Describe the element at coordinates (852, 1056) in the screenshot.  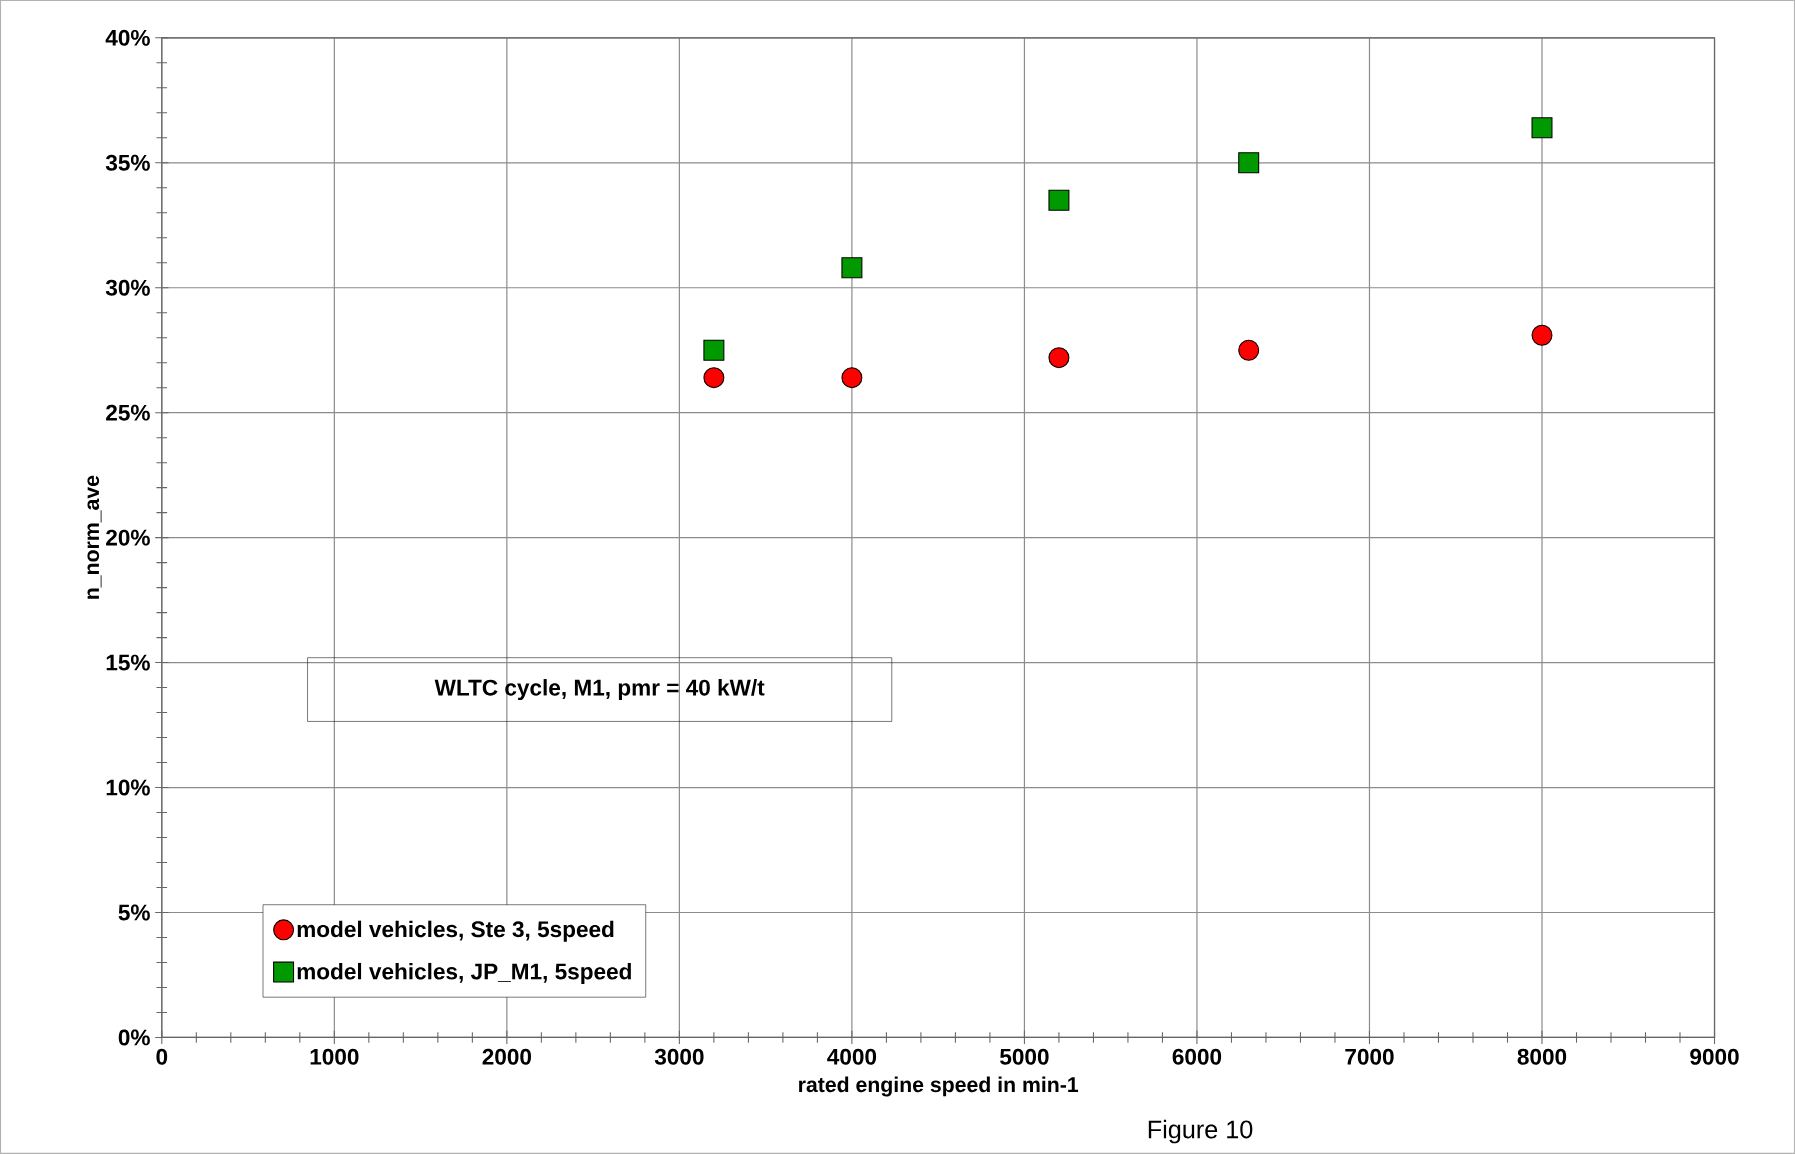
I see `x-tick-label: 4000` at that location.